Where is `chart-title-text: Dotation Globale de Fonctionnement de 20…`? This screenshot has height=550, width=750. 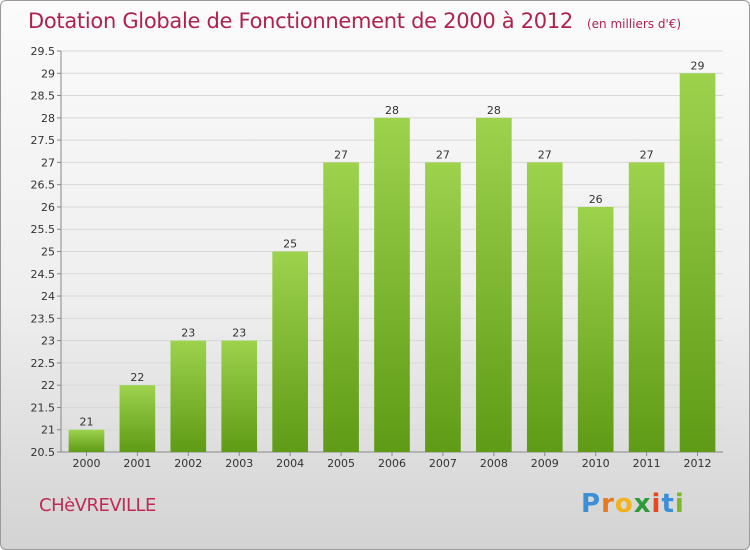 chart-title-text: Dotation Globale de Fonctionnement de 20… is located at coordinates (300, 21).